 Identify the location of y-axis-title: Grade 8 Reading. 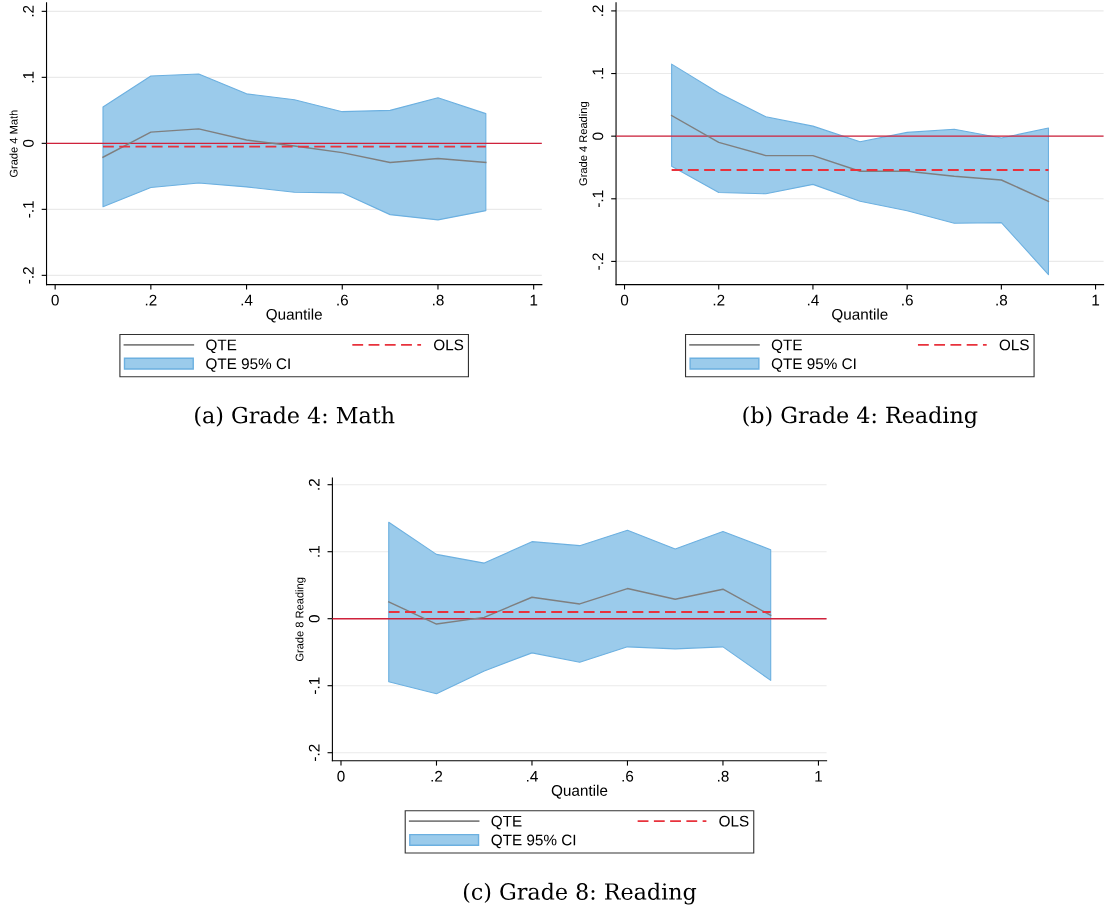
(300, 619).